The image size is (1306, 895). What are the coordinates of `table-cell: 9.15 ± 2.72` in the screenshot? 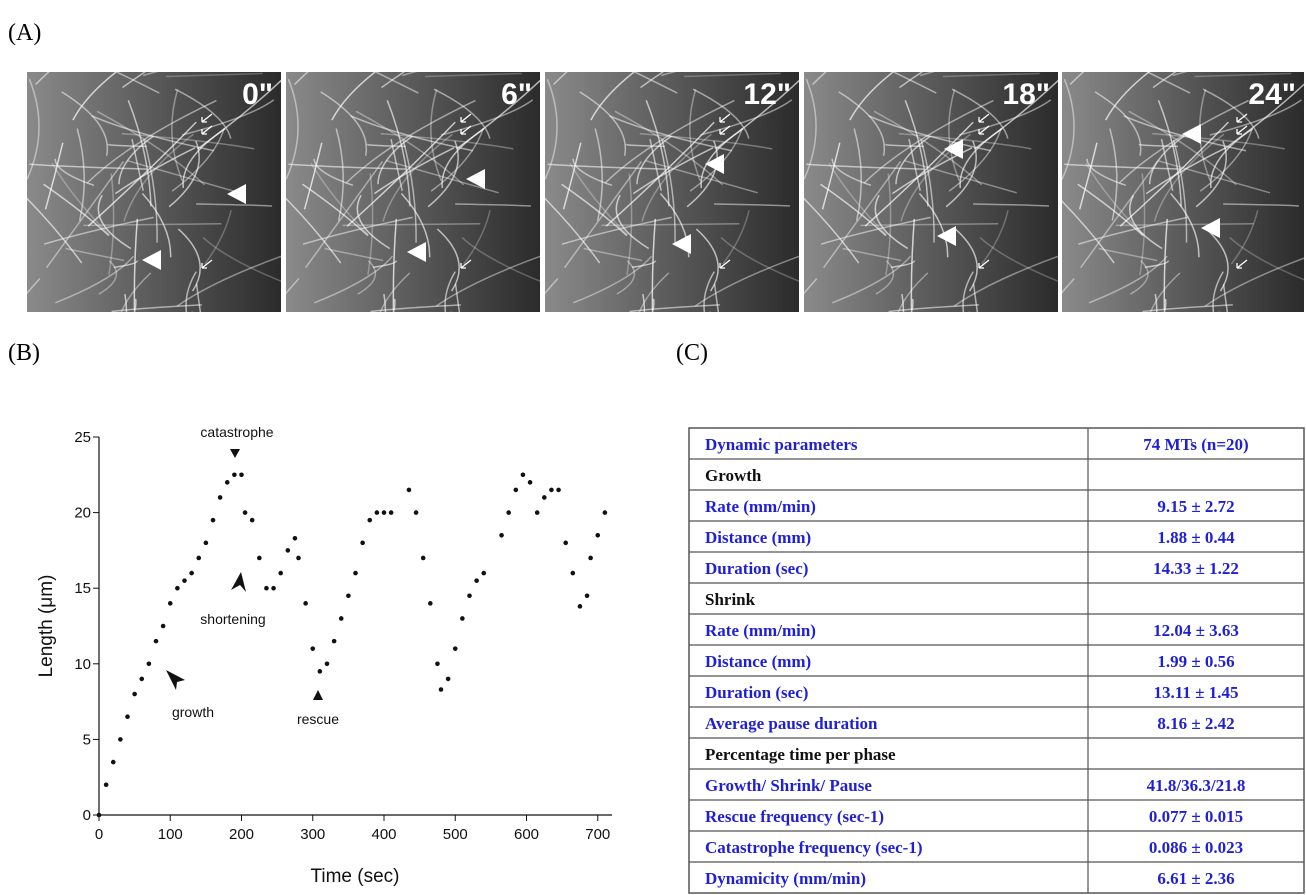 It's located at (1195, 506).